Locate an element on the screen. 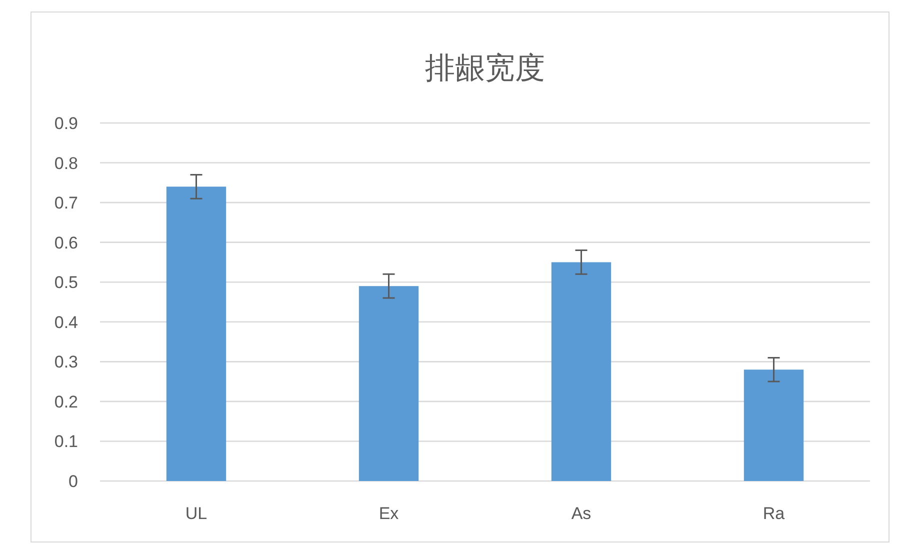 The width and height of the screenshot is (921, 545). y-tick-label: 0.2 is located at coordinates (66, 402).